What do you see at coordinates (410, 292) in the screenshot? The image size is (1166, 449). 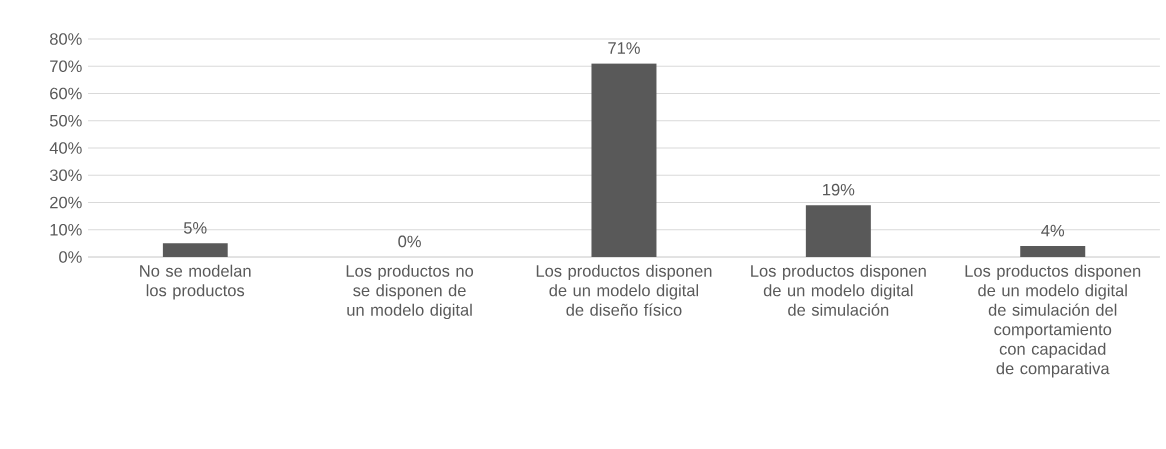 I see `x-tick-label: Los productos no se disponen de un modelo digital` at bounding box center [410, 292].